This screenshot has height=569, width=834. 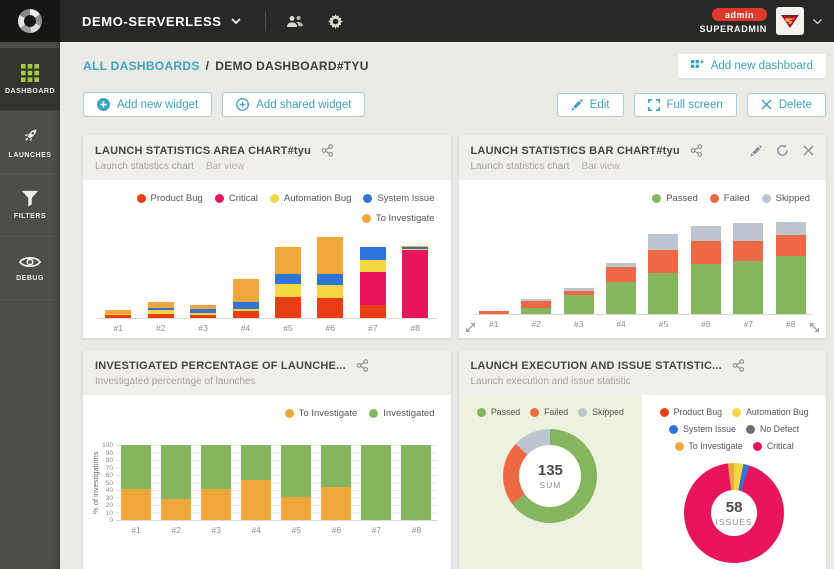 What do you see at coordinates (808, 150) in the screenshot?
I see `close-widget-icon` at bounding box center [808, 150].